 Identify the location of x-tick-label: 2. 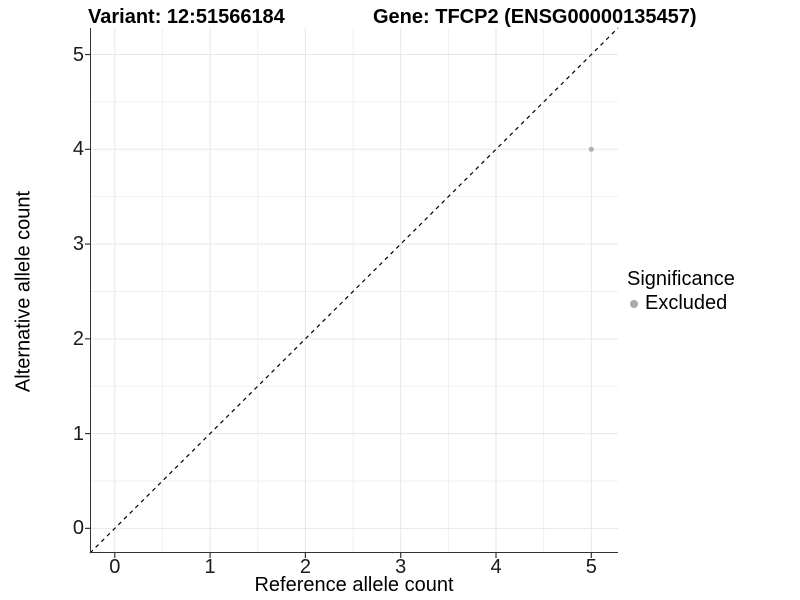
(305, 567).